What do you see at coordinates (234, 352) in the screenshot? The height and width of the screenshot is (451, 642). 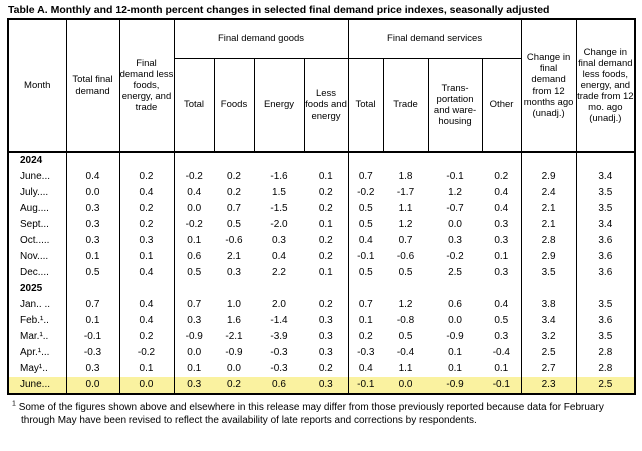 I see `value-cell: -0.9` at bounding box center [234, 352].